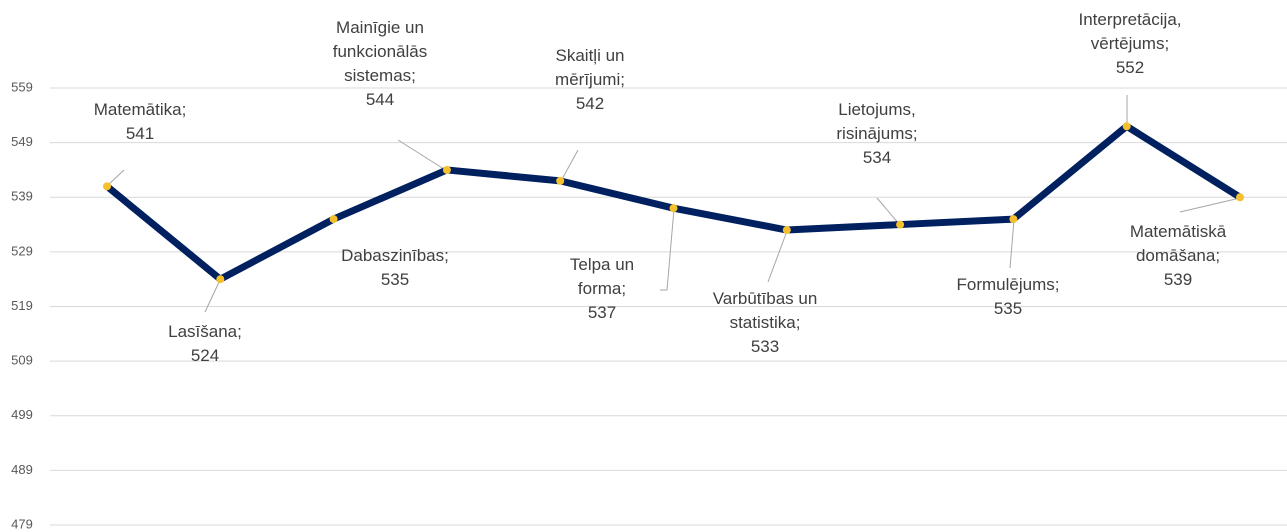 The width and height of the screenshot is (1287, 532). I want to click on data-label: Matemātika; 541, so click(140, 122).